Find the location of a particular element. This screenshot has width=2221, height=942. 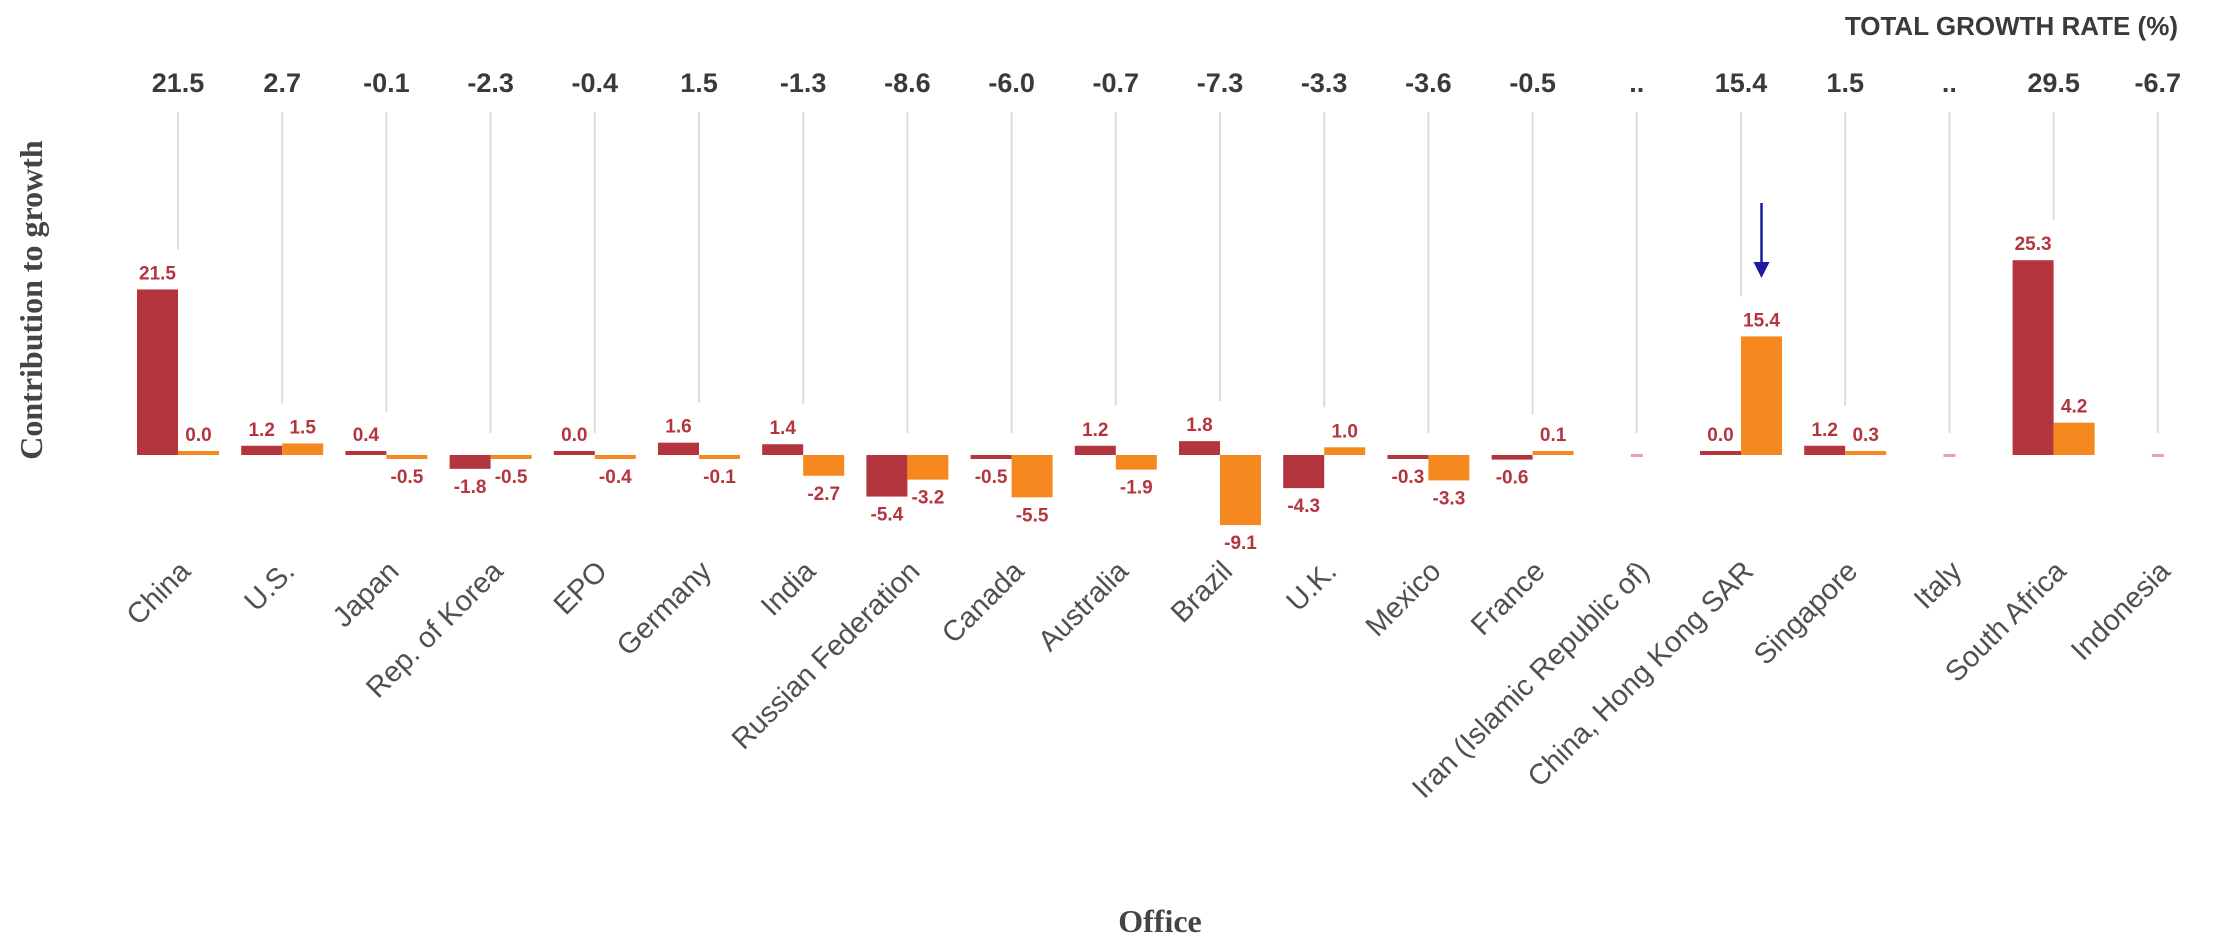

data-label: 0.4 is located at coordinates (366, 435).